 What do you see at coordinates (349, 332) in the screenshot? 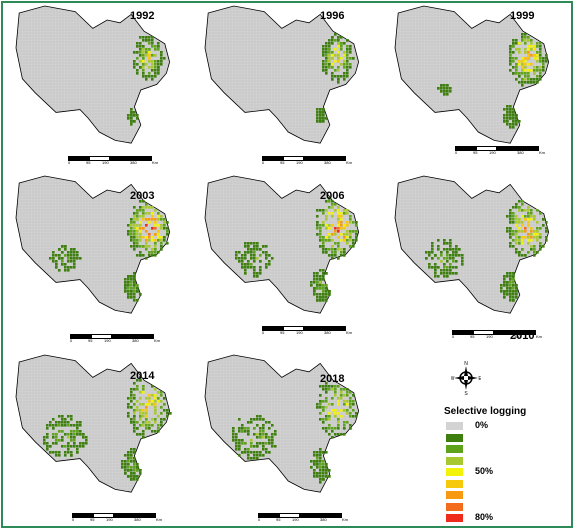
I see `scale-tick-label: Km` at bounding box center [349, 332].